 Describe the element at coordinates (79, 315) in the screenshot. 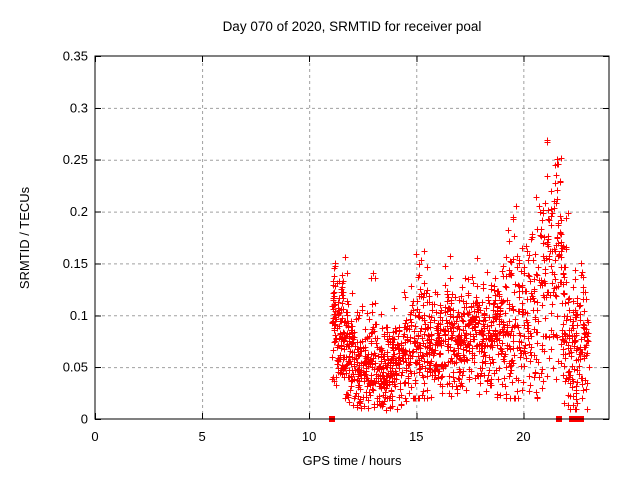

I see `y-tick-label: 0.1` at that location.